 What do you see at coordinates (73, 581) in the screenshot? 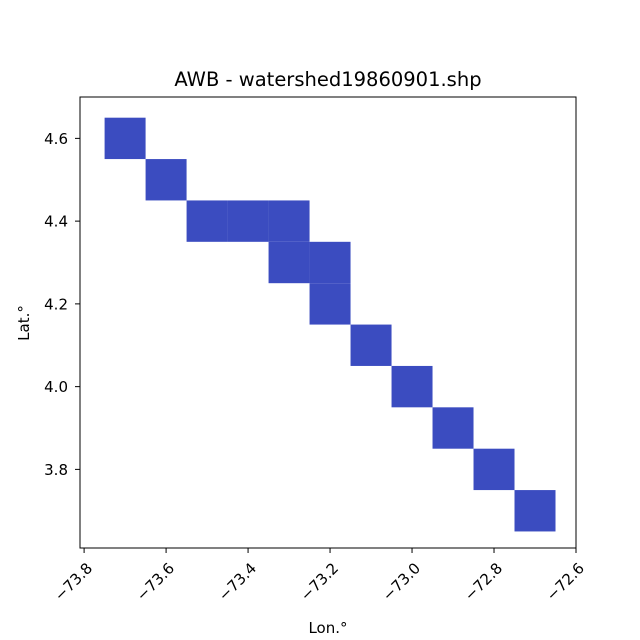
I see `x-tick-label: −73.8` at bounding box center [73, 581].